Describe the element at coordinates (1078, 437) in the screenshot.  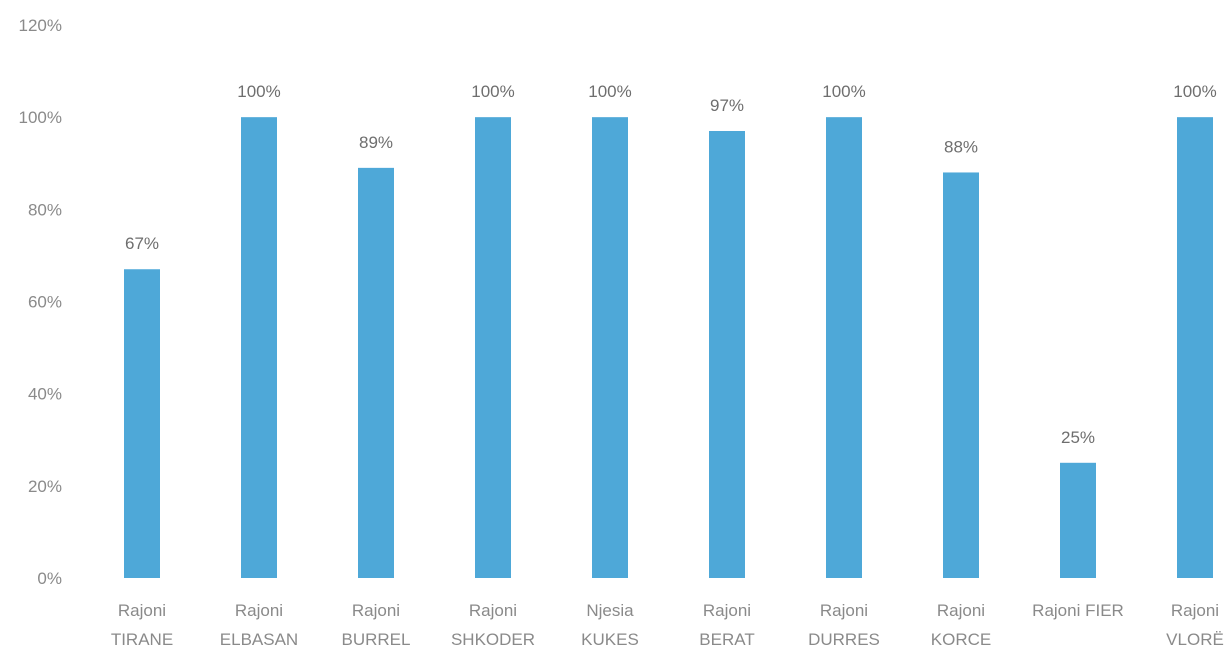
I see `data-label: 25%` at that location.